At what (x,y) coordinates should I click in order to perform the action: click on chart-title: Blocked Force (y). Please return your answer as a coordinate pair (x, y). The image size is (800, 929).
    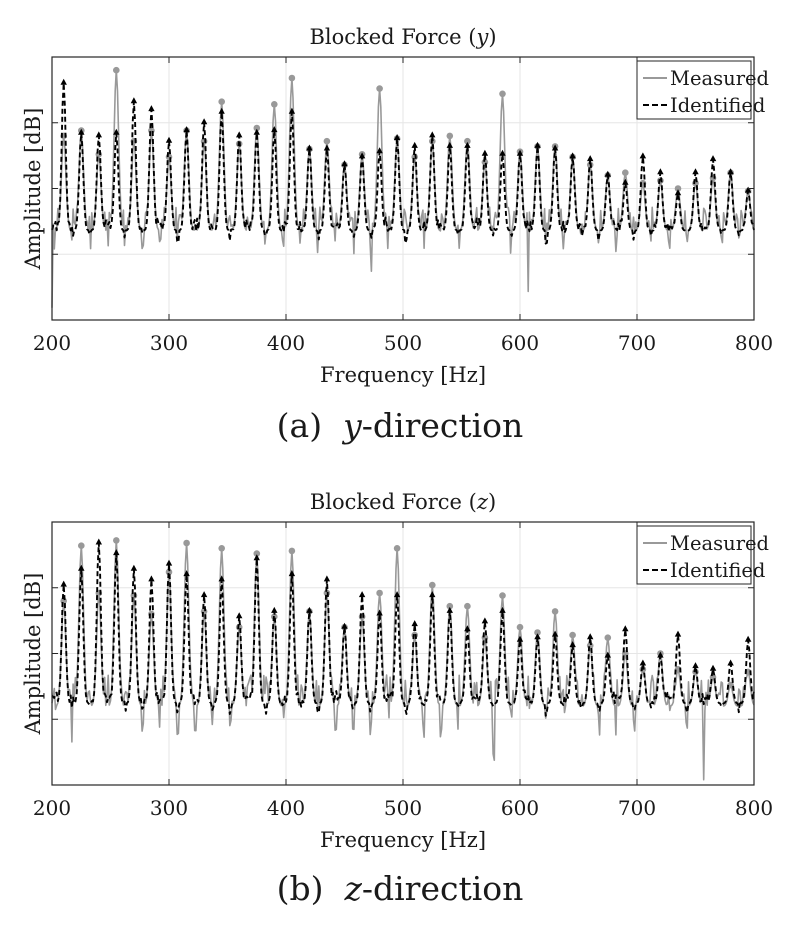
    Looking at the image, I should click on (402, 37).